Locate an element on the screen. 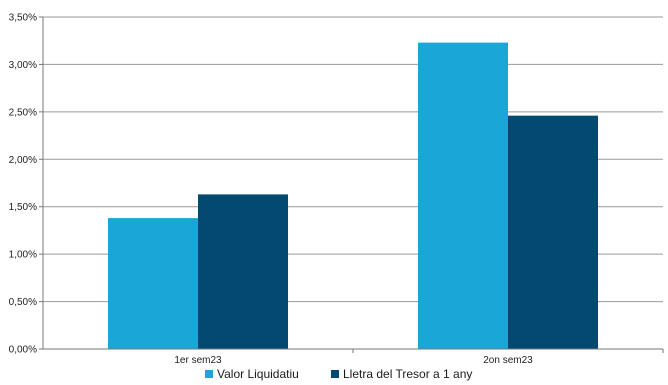  y-tick-label: 1,50% is located at coordinates (23, 207).